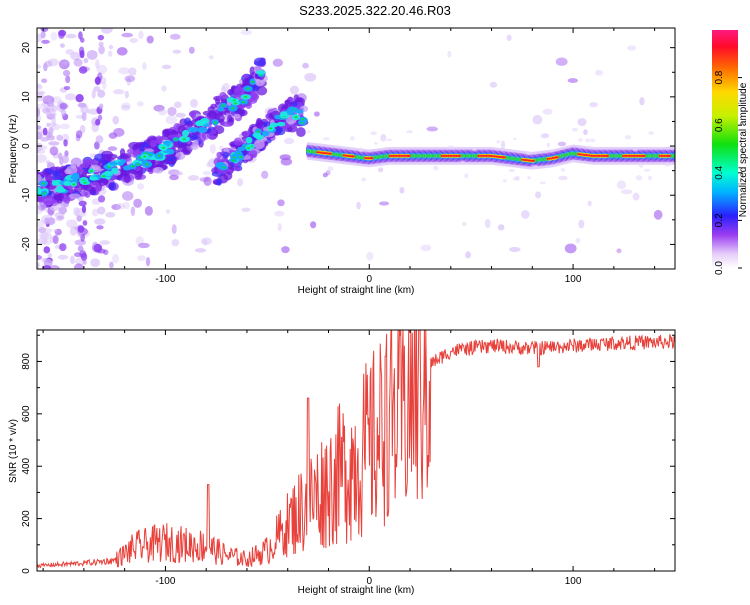  Describe the element at coordinates (369, 279) in the screenshot. I see `x-tick-label: 0` at that location.